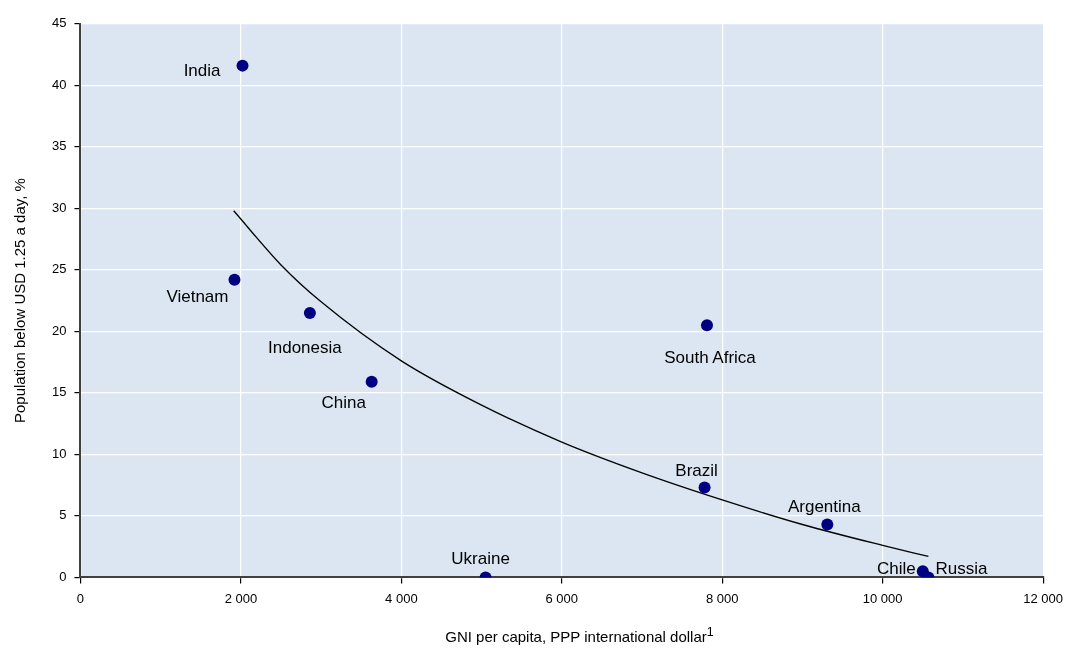 This screenshot has height=665, width=1079. I want to click on y-tick-label: 20, so click(59, 330).